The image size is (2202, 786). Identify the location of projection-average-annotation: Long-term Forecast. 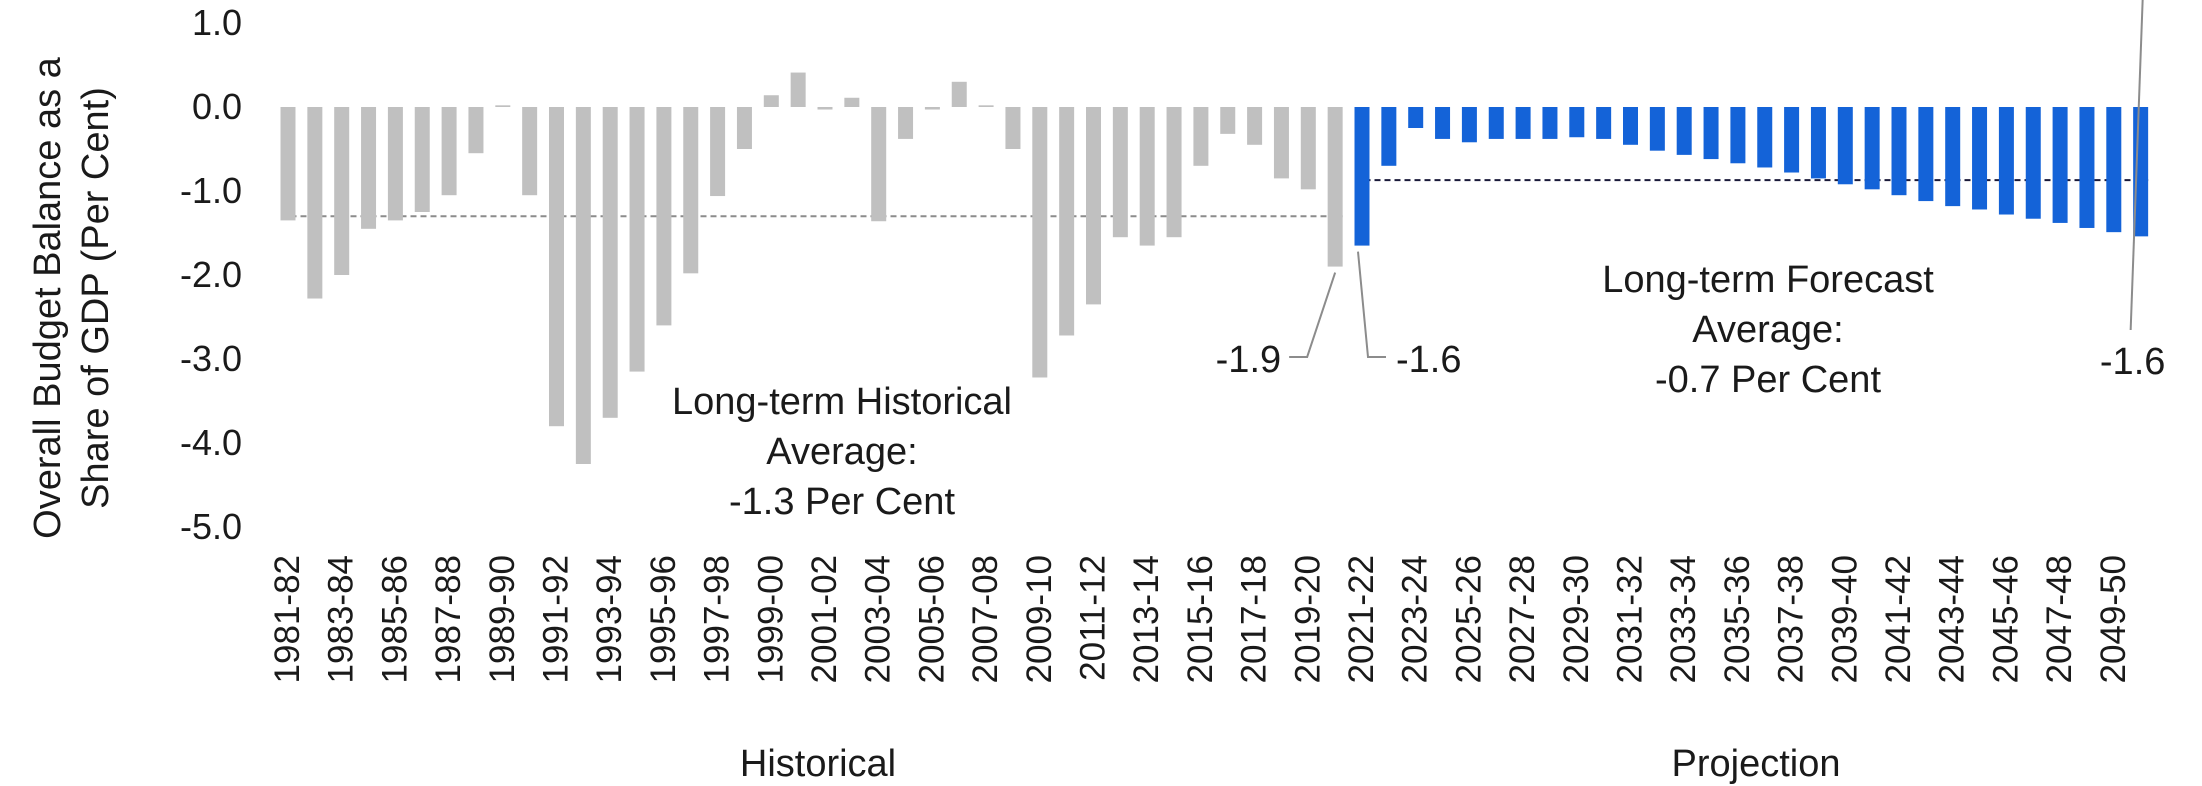
(1768, 280).